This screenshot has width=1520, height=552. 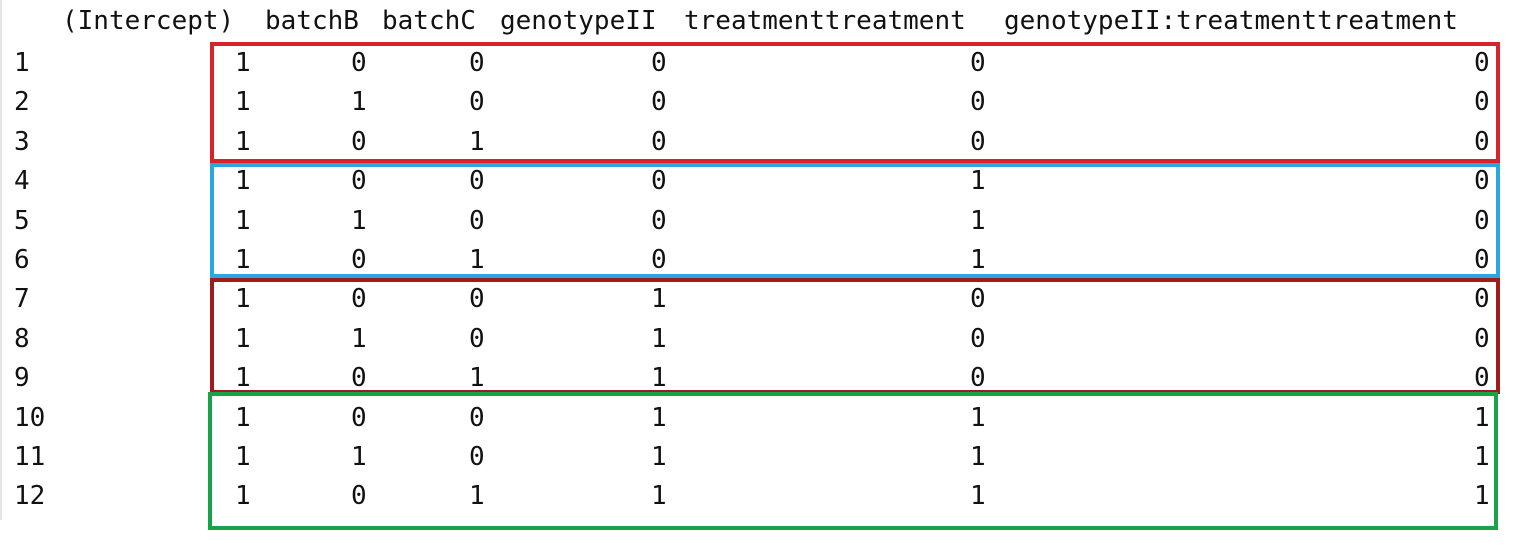 What do you see at coordinates (22, 102) in the screenshot?
I see `row-label: 2` at bounding box center [22, 102].